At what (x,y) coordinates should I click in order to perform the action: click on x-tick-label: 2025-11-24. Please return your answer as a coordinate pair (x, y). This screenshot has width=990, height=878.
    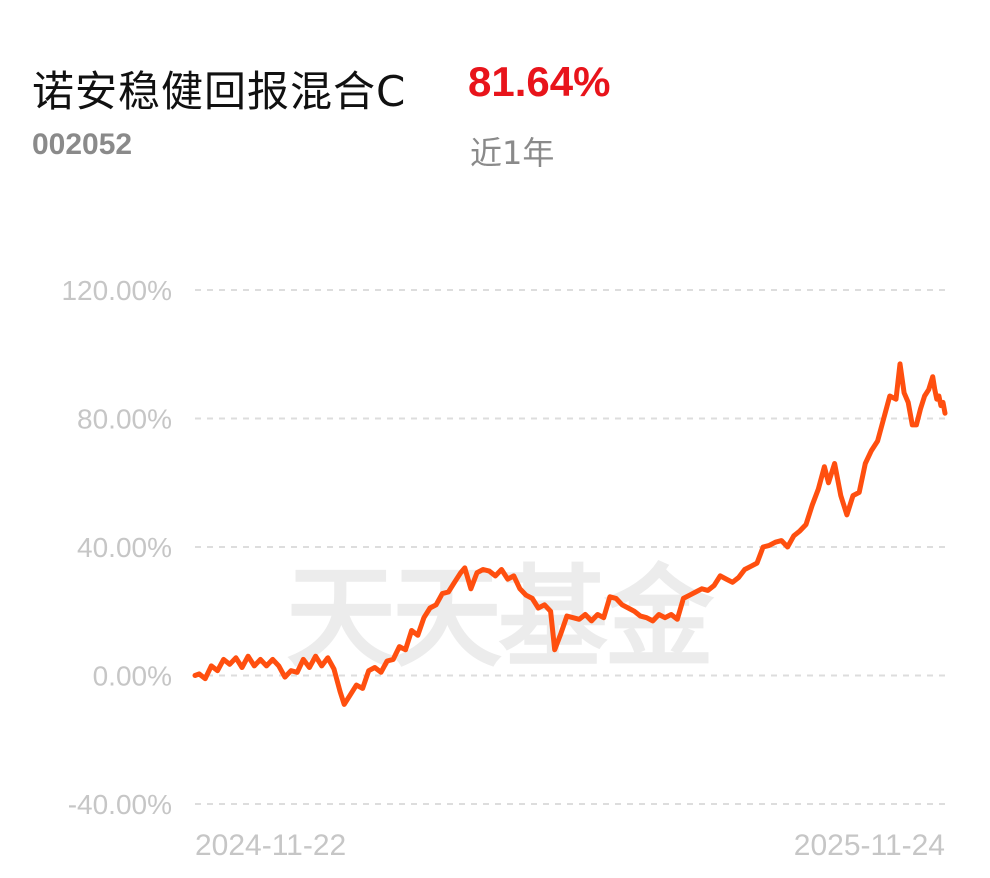
    Looking at the image, I should click on (869, 845).